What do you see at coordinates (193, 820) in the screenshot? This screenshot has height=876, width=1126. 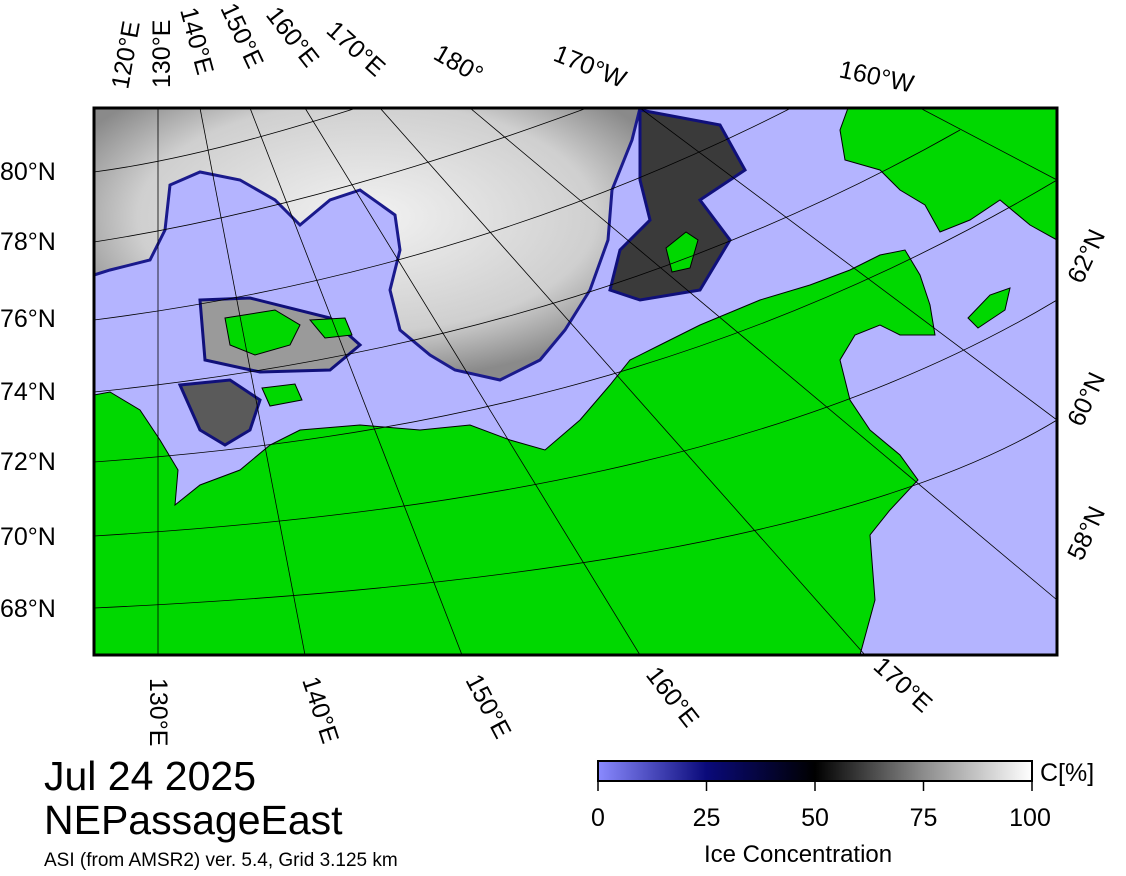 I see `map-region-name: NEPassageEast` at bounding box center [193, 820].